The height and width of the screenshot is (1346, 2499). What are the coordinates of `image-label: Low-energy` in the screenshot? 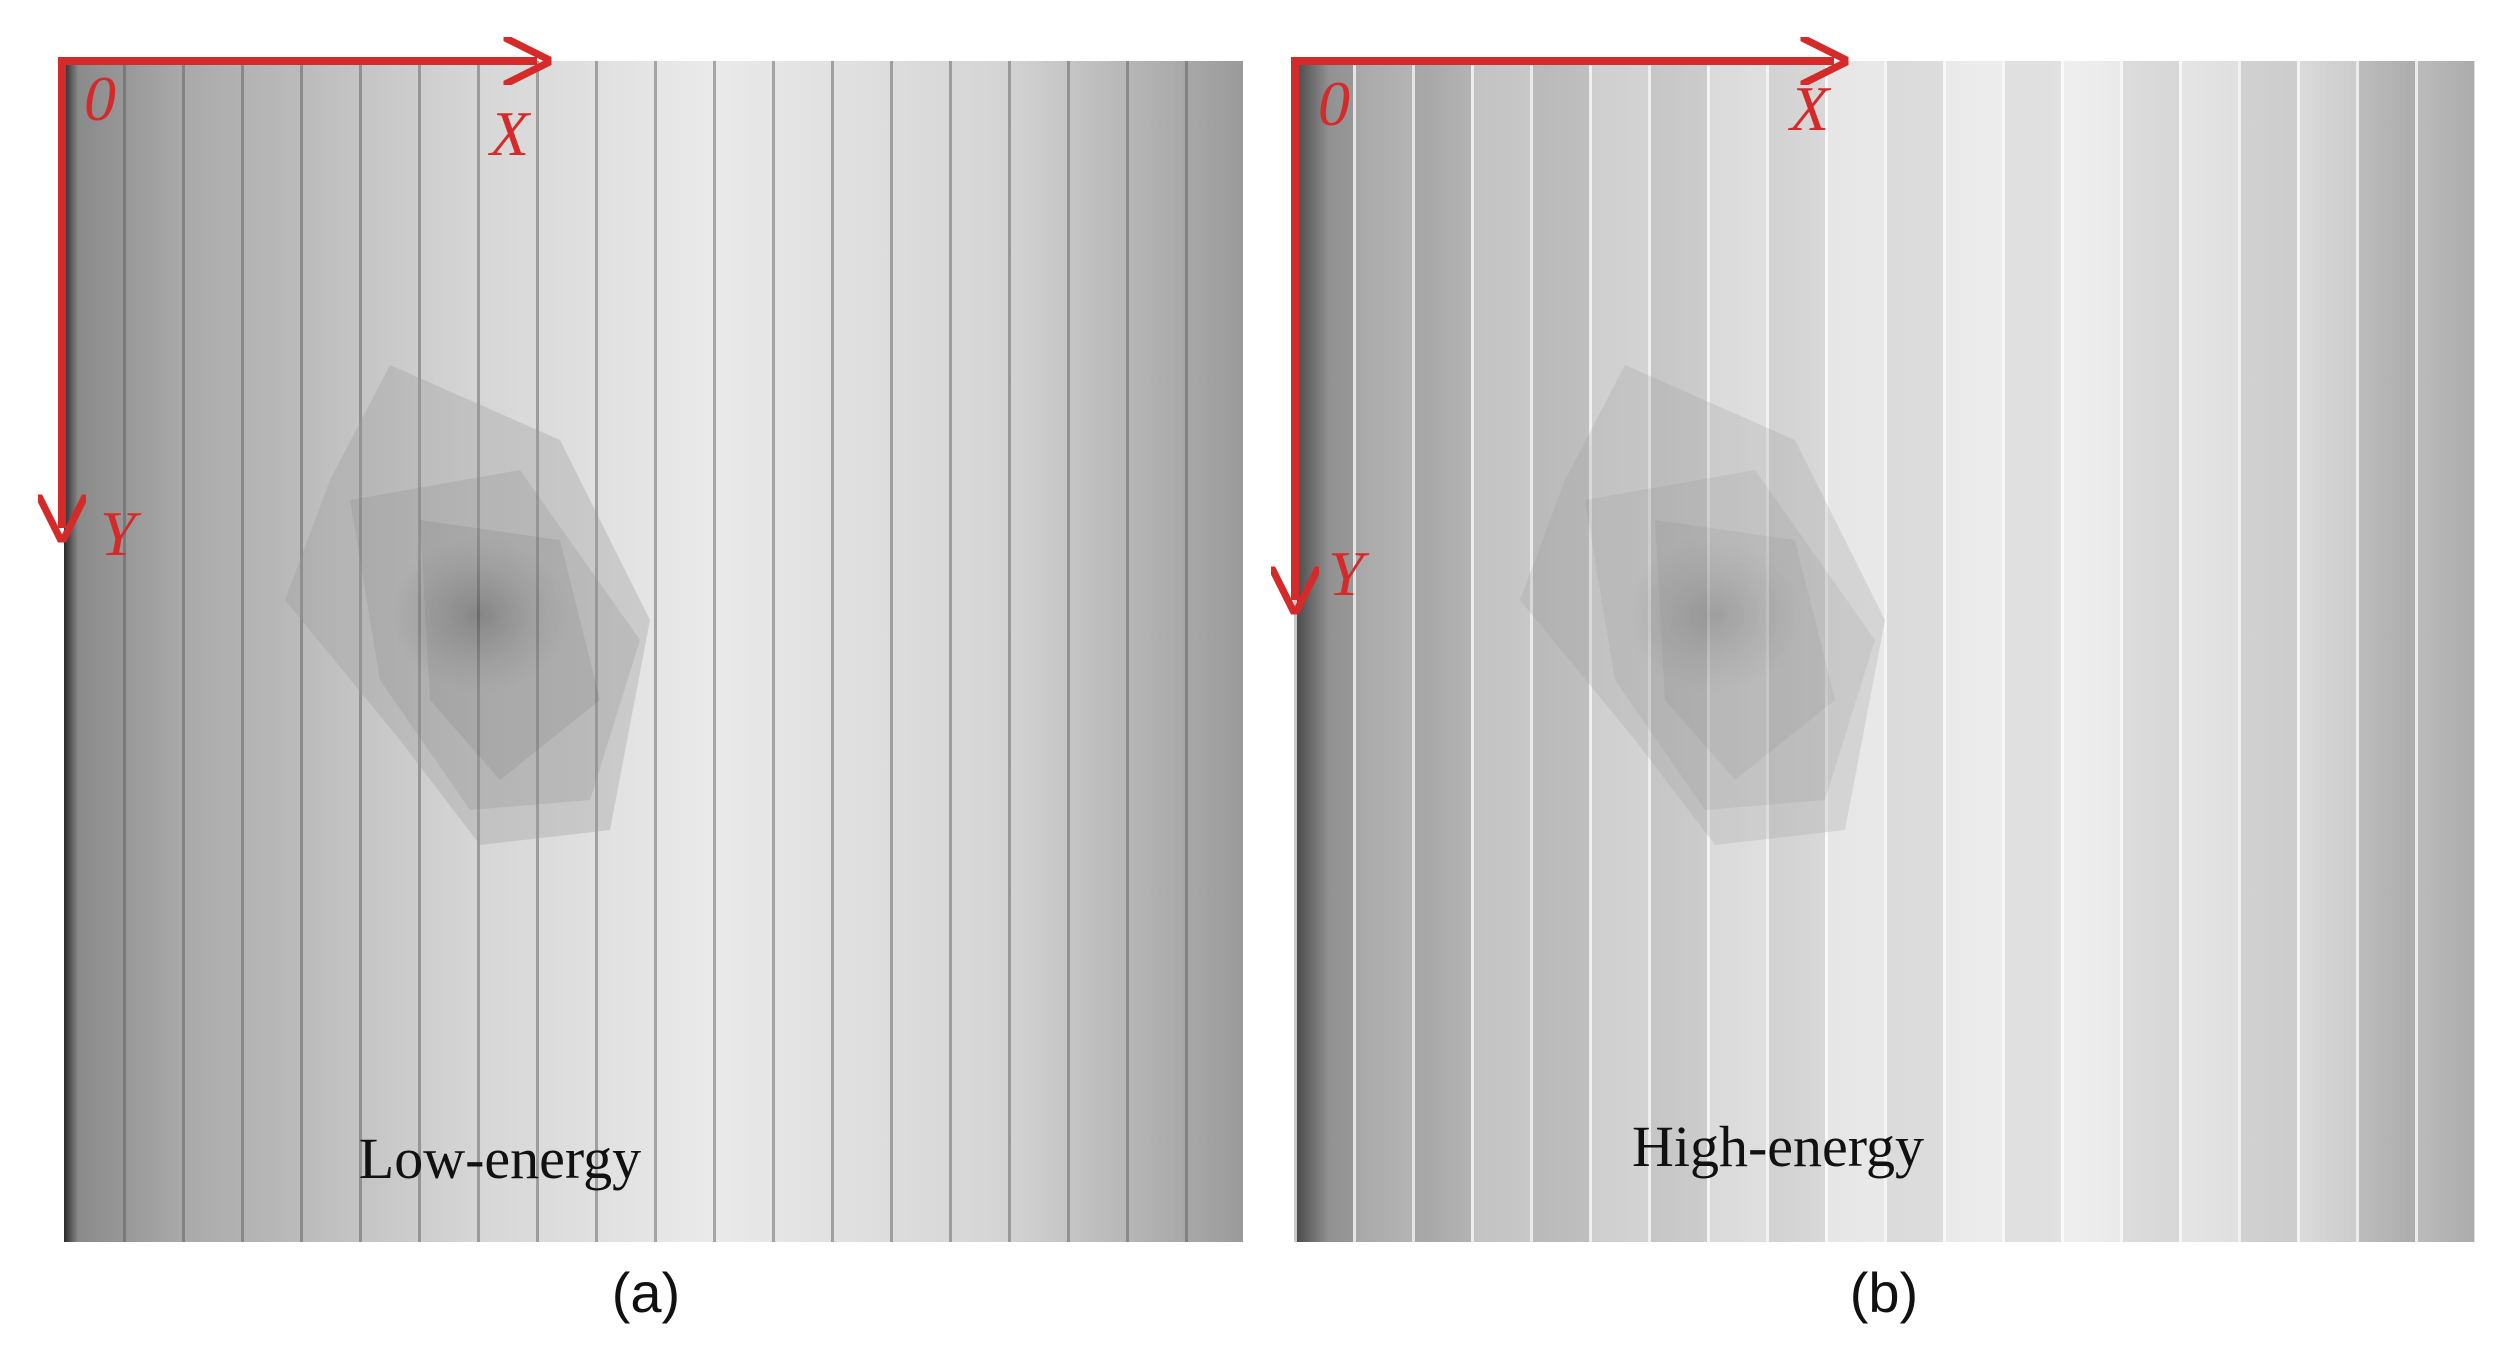 It's located at (500, 1158).